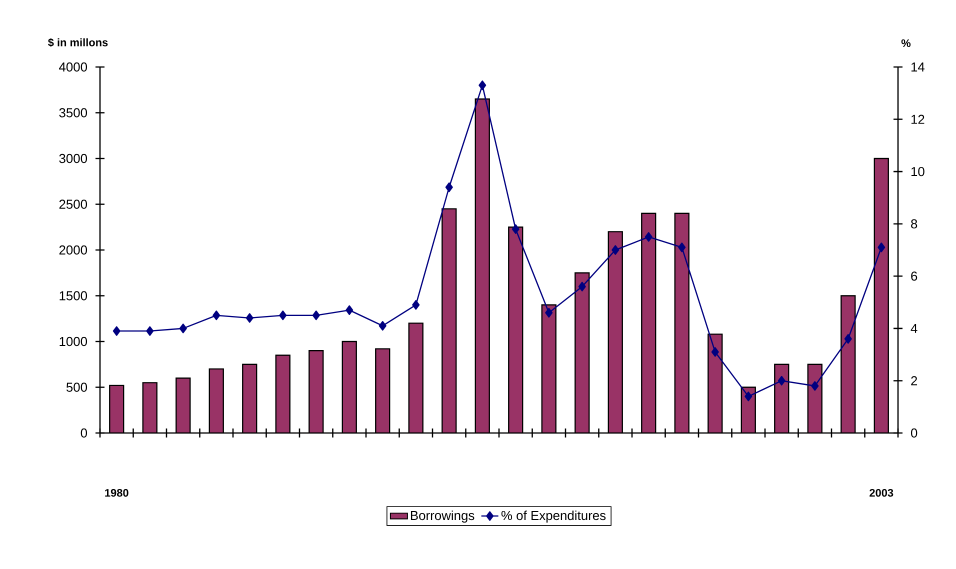  Describe the element at coordinates (553, 516) in the screenshot. I see `legend-label: % of Expenditures` at that location.